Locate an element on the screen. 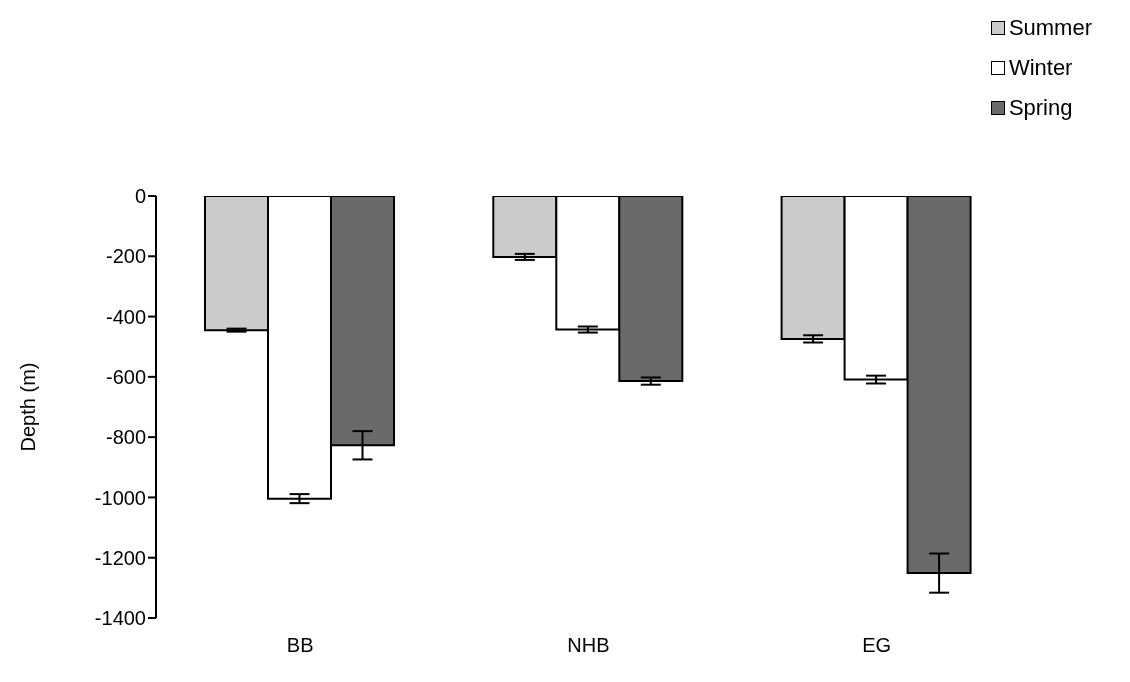 The image size is (1130, 682). y-tick-label: -1400 is located at coordinates (120, 618).